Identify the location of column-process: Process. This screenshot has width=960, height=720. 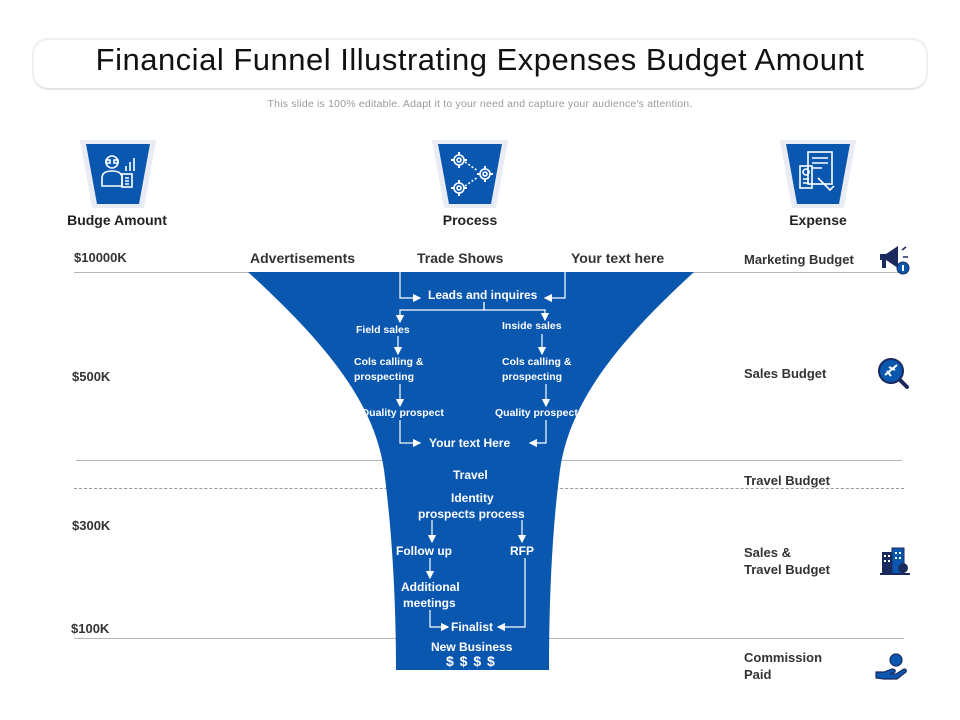
(470, 220).